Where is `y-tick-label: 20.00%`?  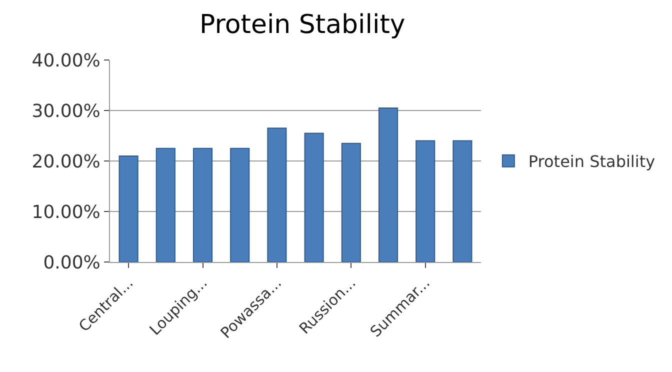 y-tick-label: 20.00% is located at coordinates (66, 161).